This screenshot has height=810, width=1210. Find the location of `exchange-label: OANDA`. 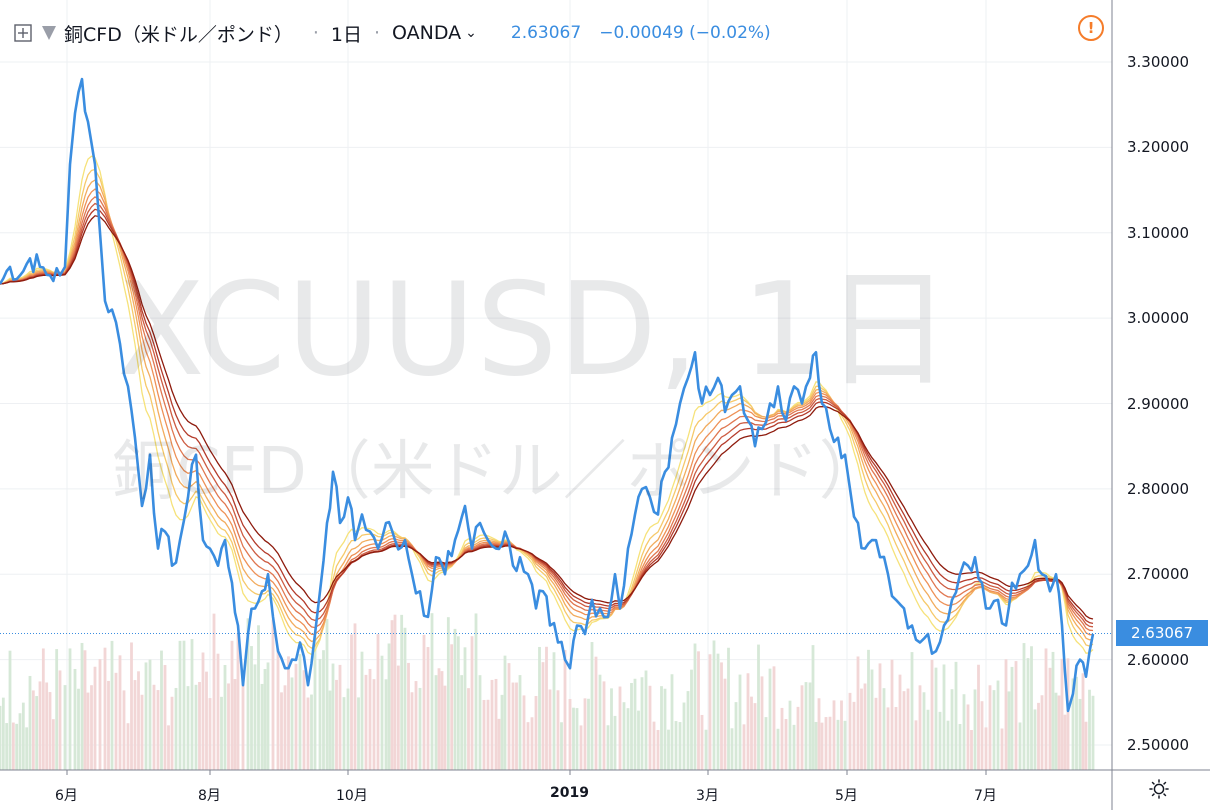

exchange-label: OANDA is located at coordinates (427, 33).